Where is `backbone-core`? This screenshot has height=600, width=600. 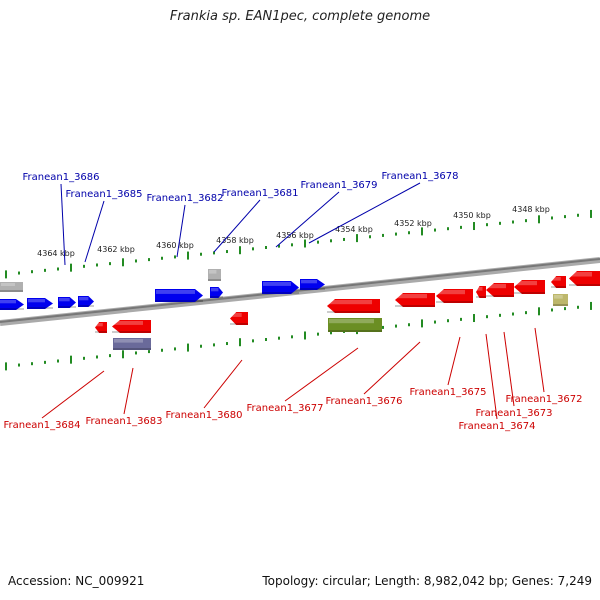
backbone-core is located at coordinates (300, 290).